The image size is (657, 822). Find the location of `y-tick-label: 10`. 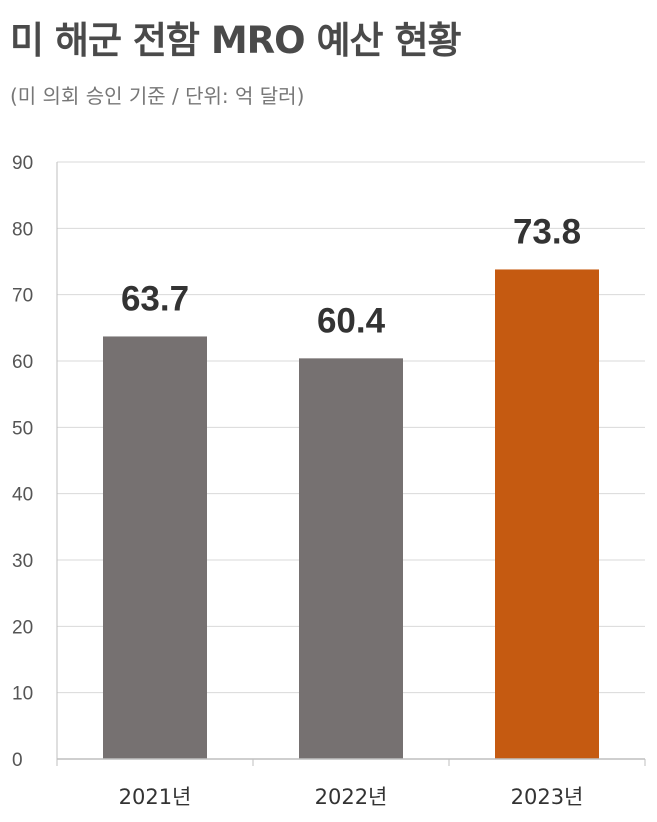

y-tick-label: 10 is located at coordinates (22, 694).